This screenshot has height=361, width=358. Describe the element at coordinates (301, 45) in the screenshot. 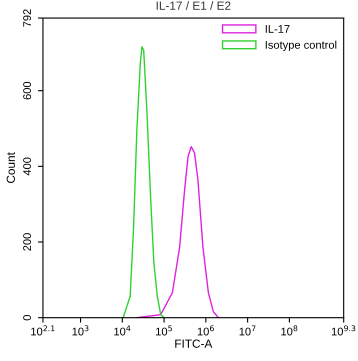

I see `legend-label: Isotype control` at that location.